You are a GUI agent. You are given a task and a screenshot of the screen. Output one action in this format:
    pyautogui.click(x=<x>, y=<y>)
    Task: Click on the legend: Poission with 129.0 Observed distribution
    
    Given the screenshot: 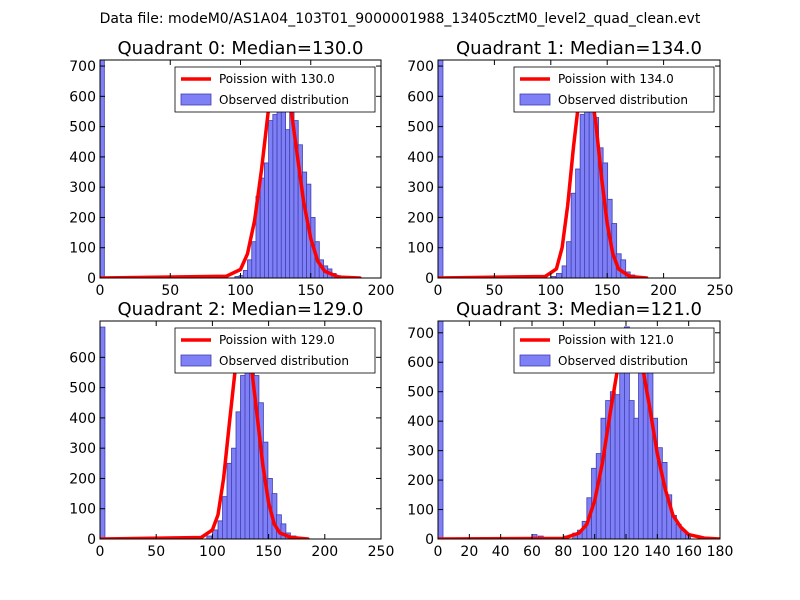 What is the action you would take?
    pyautogui.click(x=275, y=350)
    